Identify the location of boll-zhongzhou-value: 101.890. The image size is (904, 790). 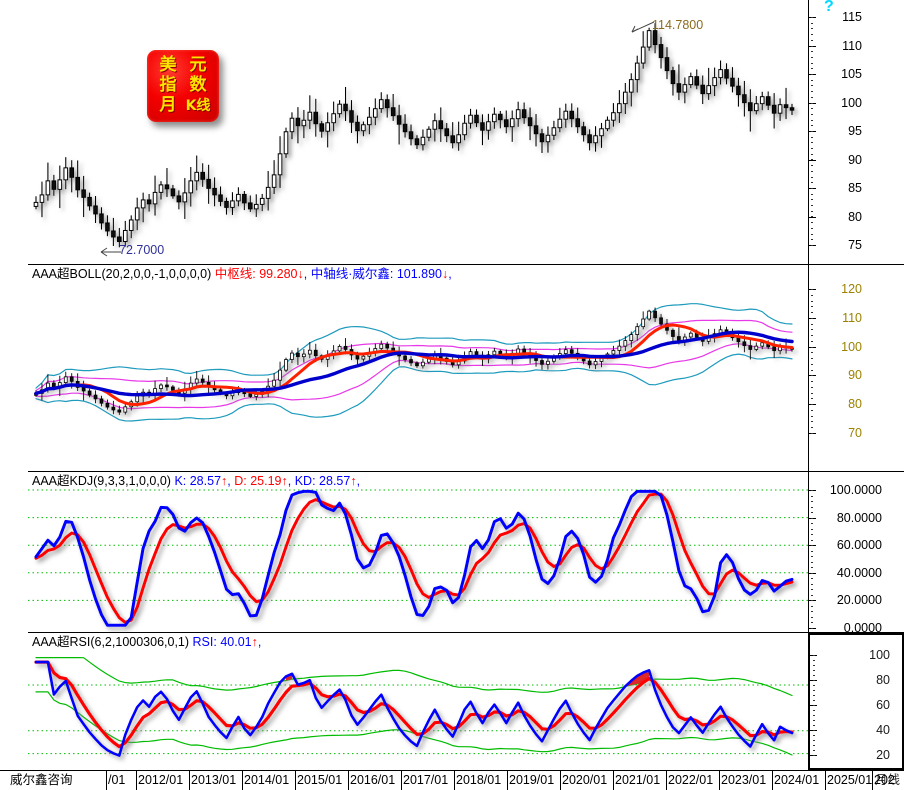
(419, 274).